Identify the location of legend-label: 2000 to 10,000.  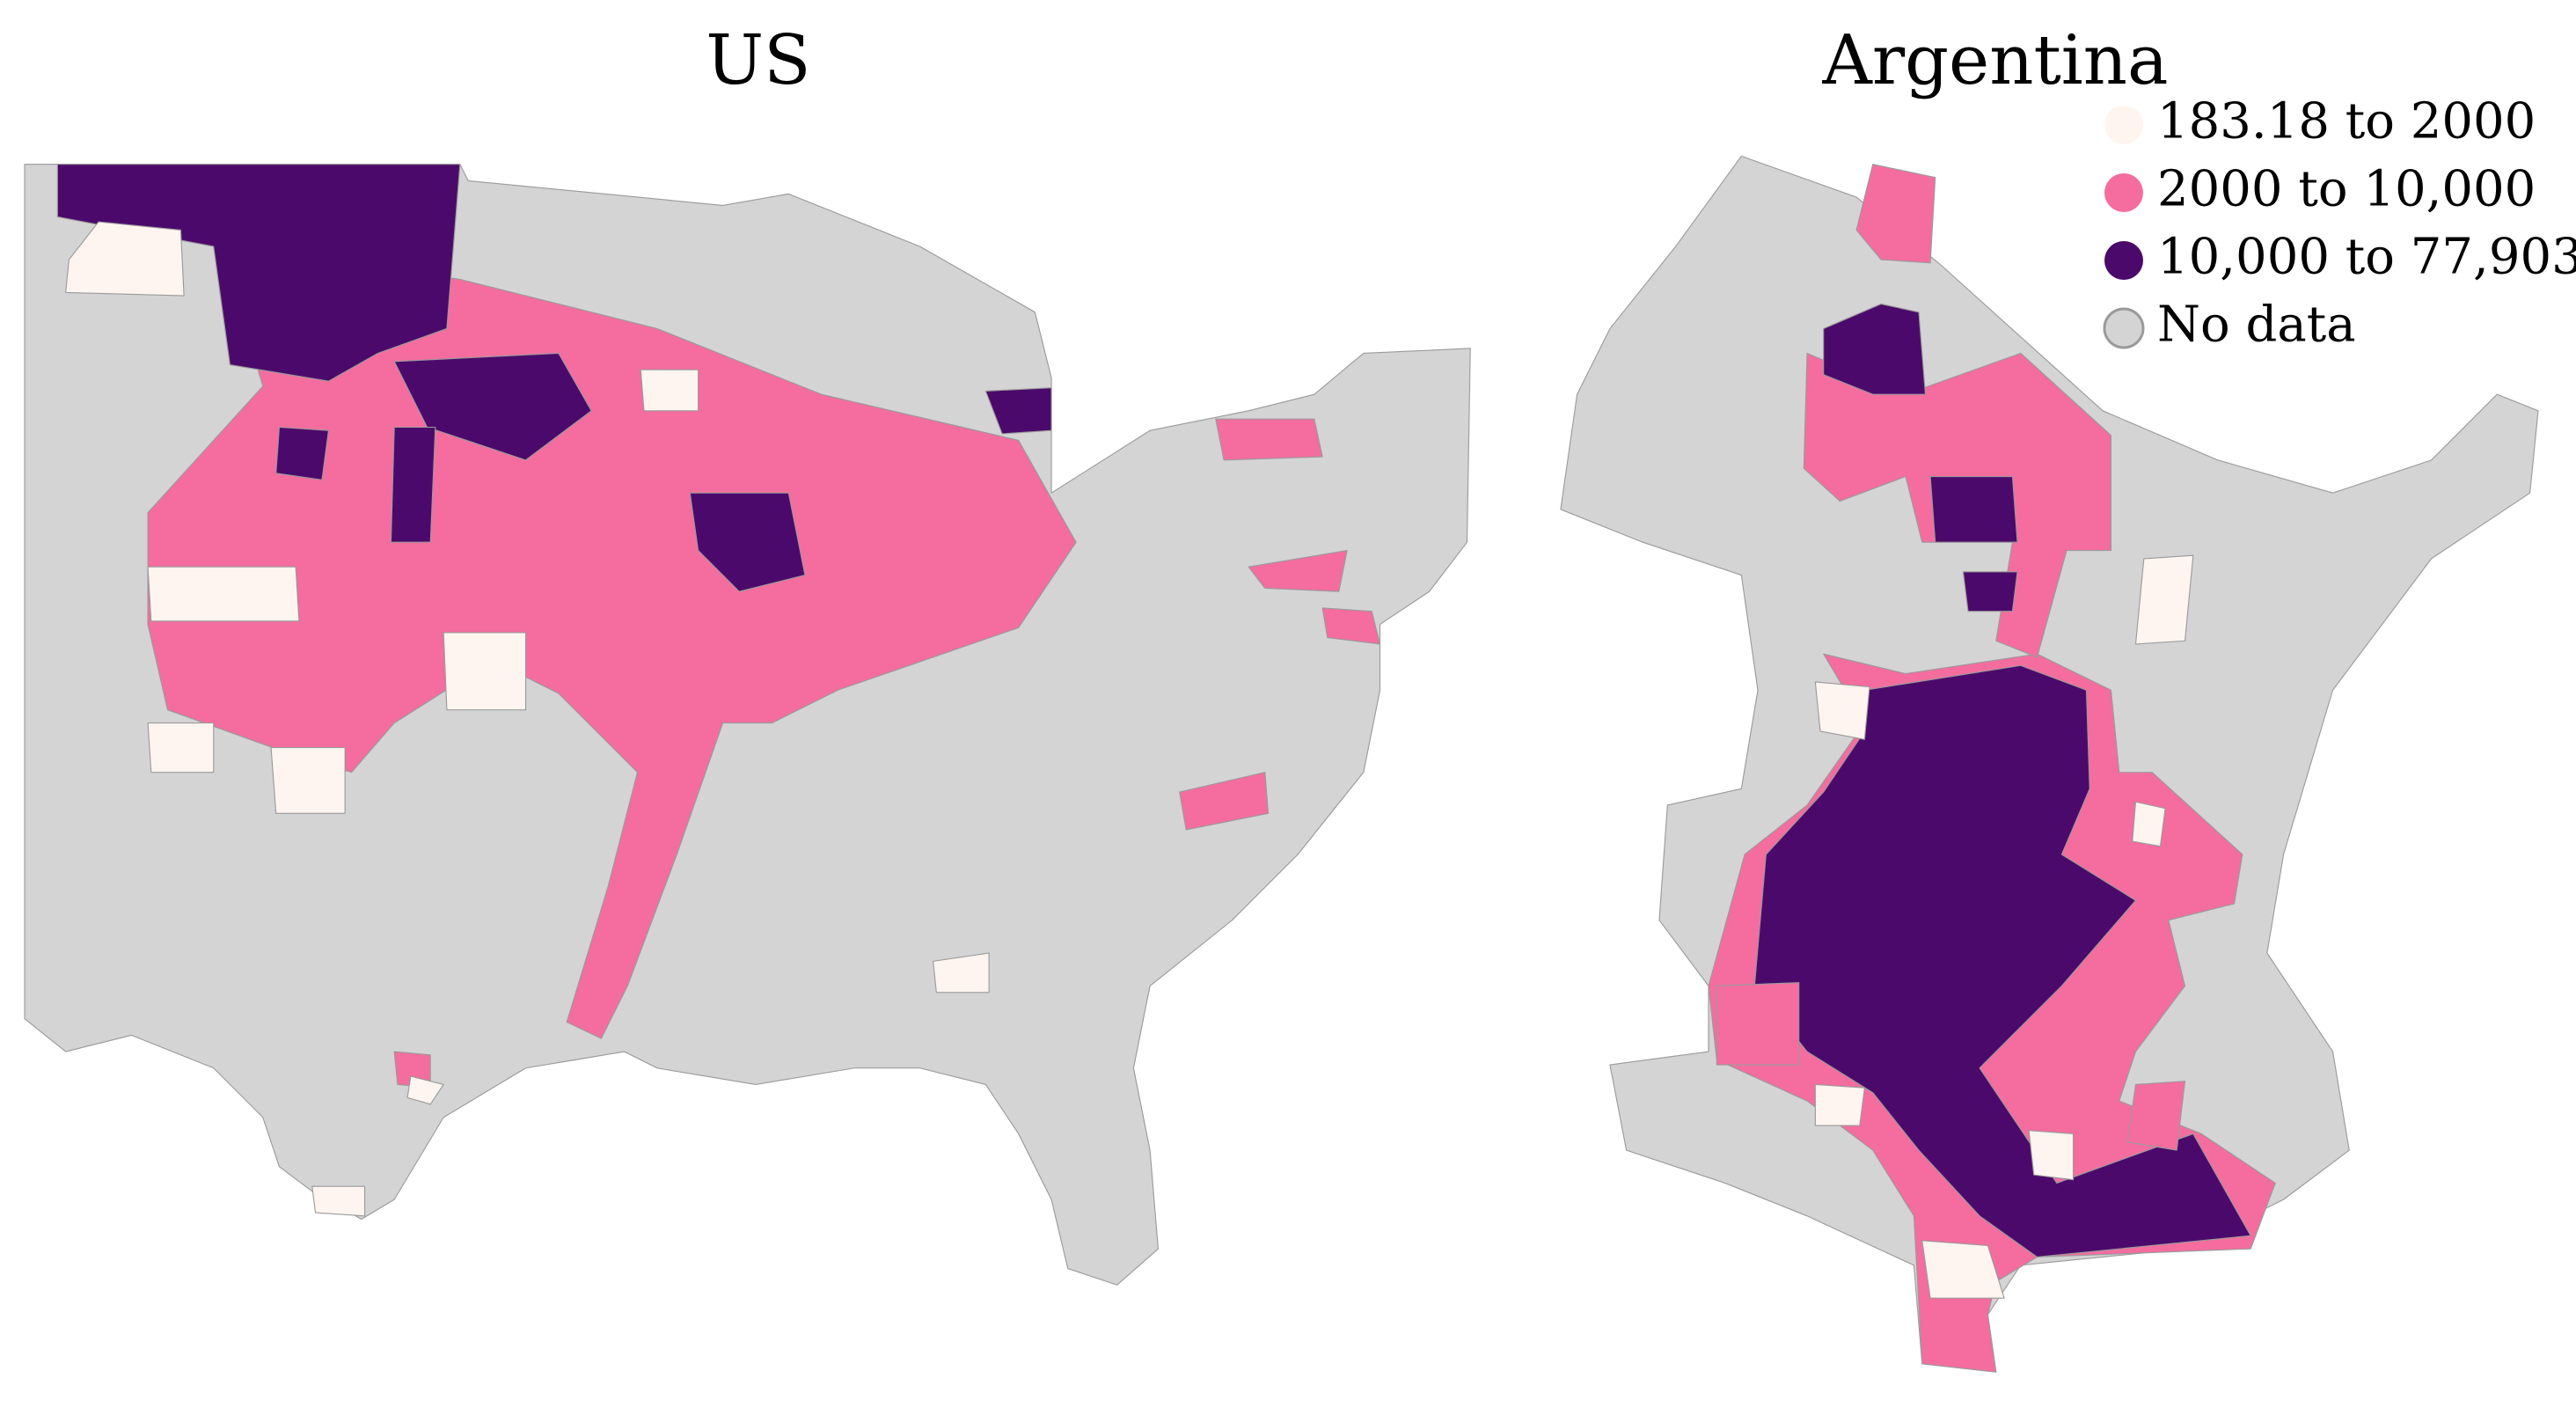
(2346, 189).